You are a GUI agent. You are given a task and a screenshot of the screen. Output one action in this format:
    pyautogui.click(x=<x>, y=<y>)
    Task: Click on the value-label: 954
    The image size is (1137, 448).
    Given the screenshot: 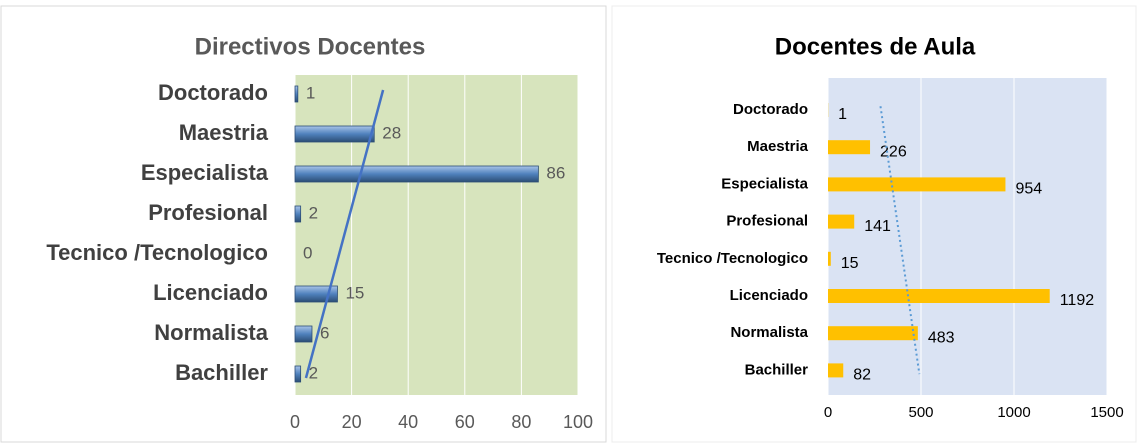 What is the action you would take?
    pyautogui.click(x=1028, y=189)
    